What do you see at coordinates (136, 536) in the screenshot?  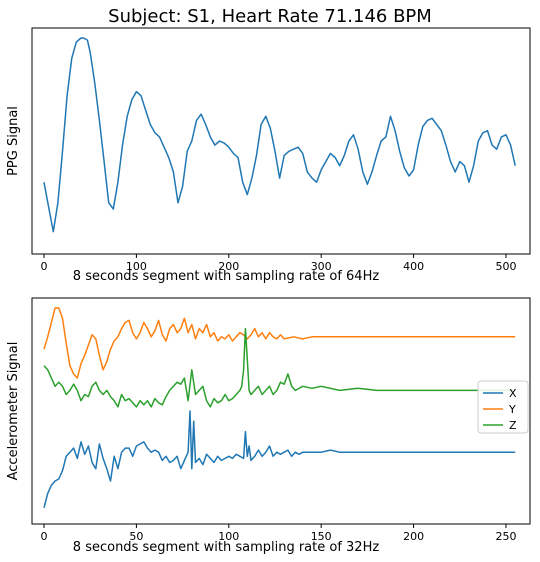 I see `1-x-tick-label: 50` at bounding box center [136, 536].